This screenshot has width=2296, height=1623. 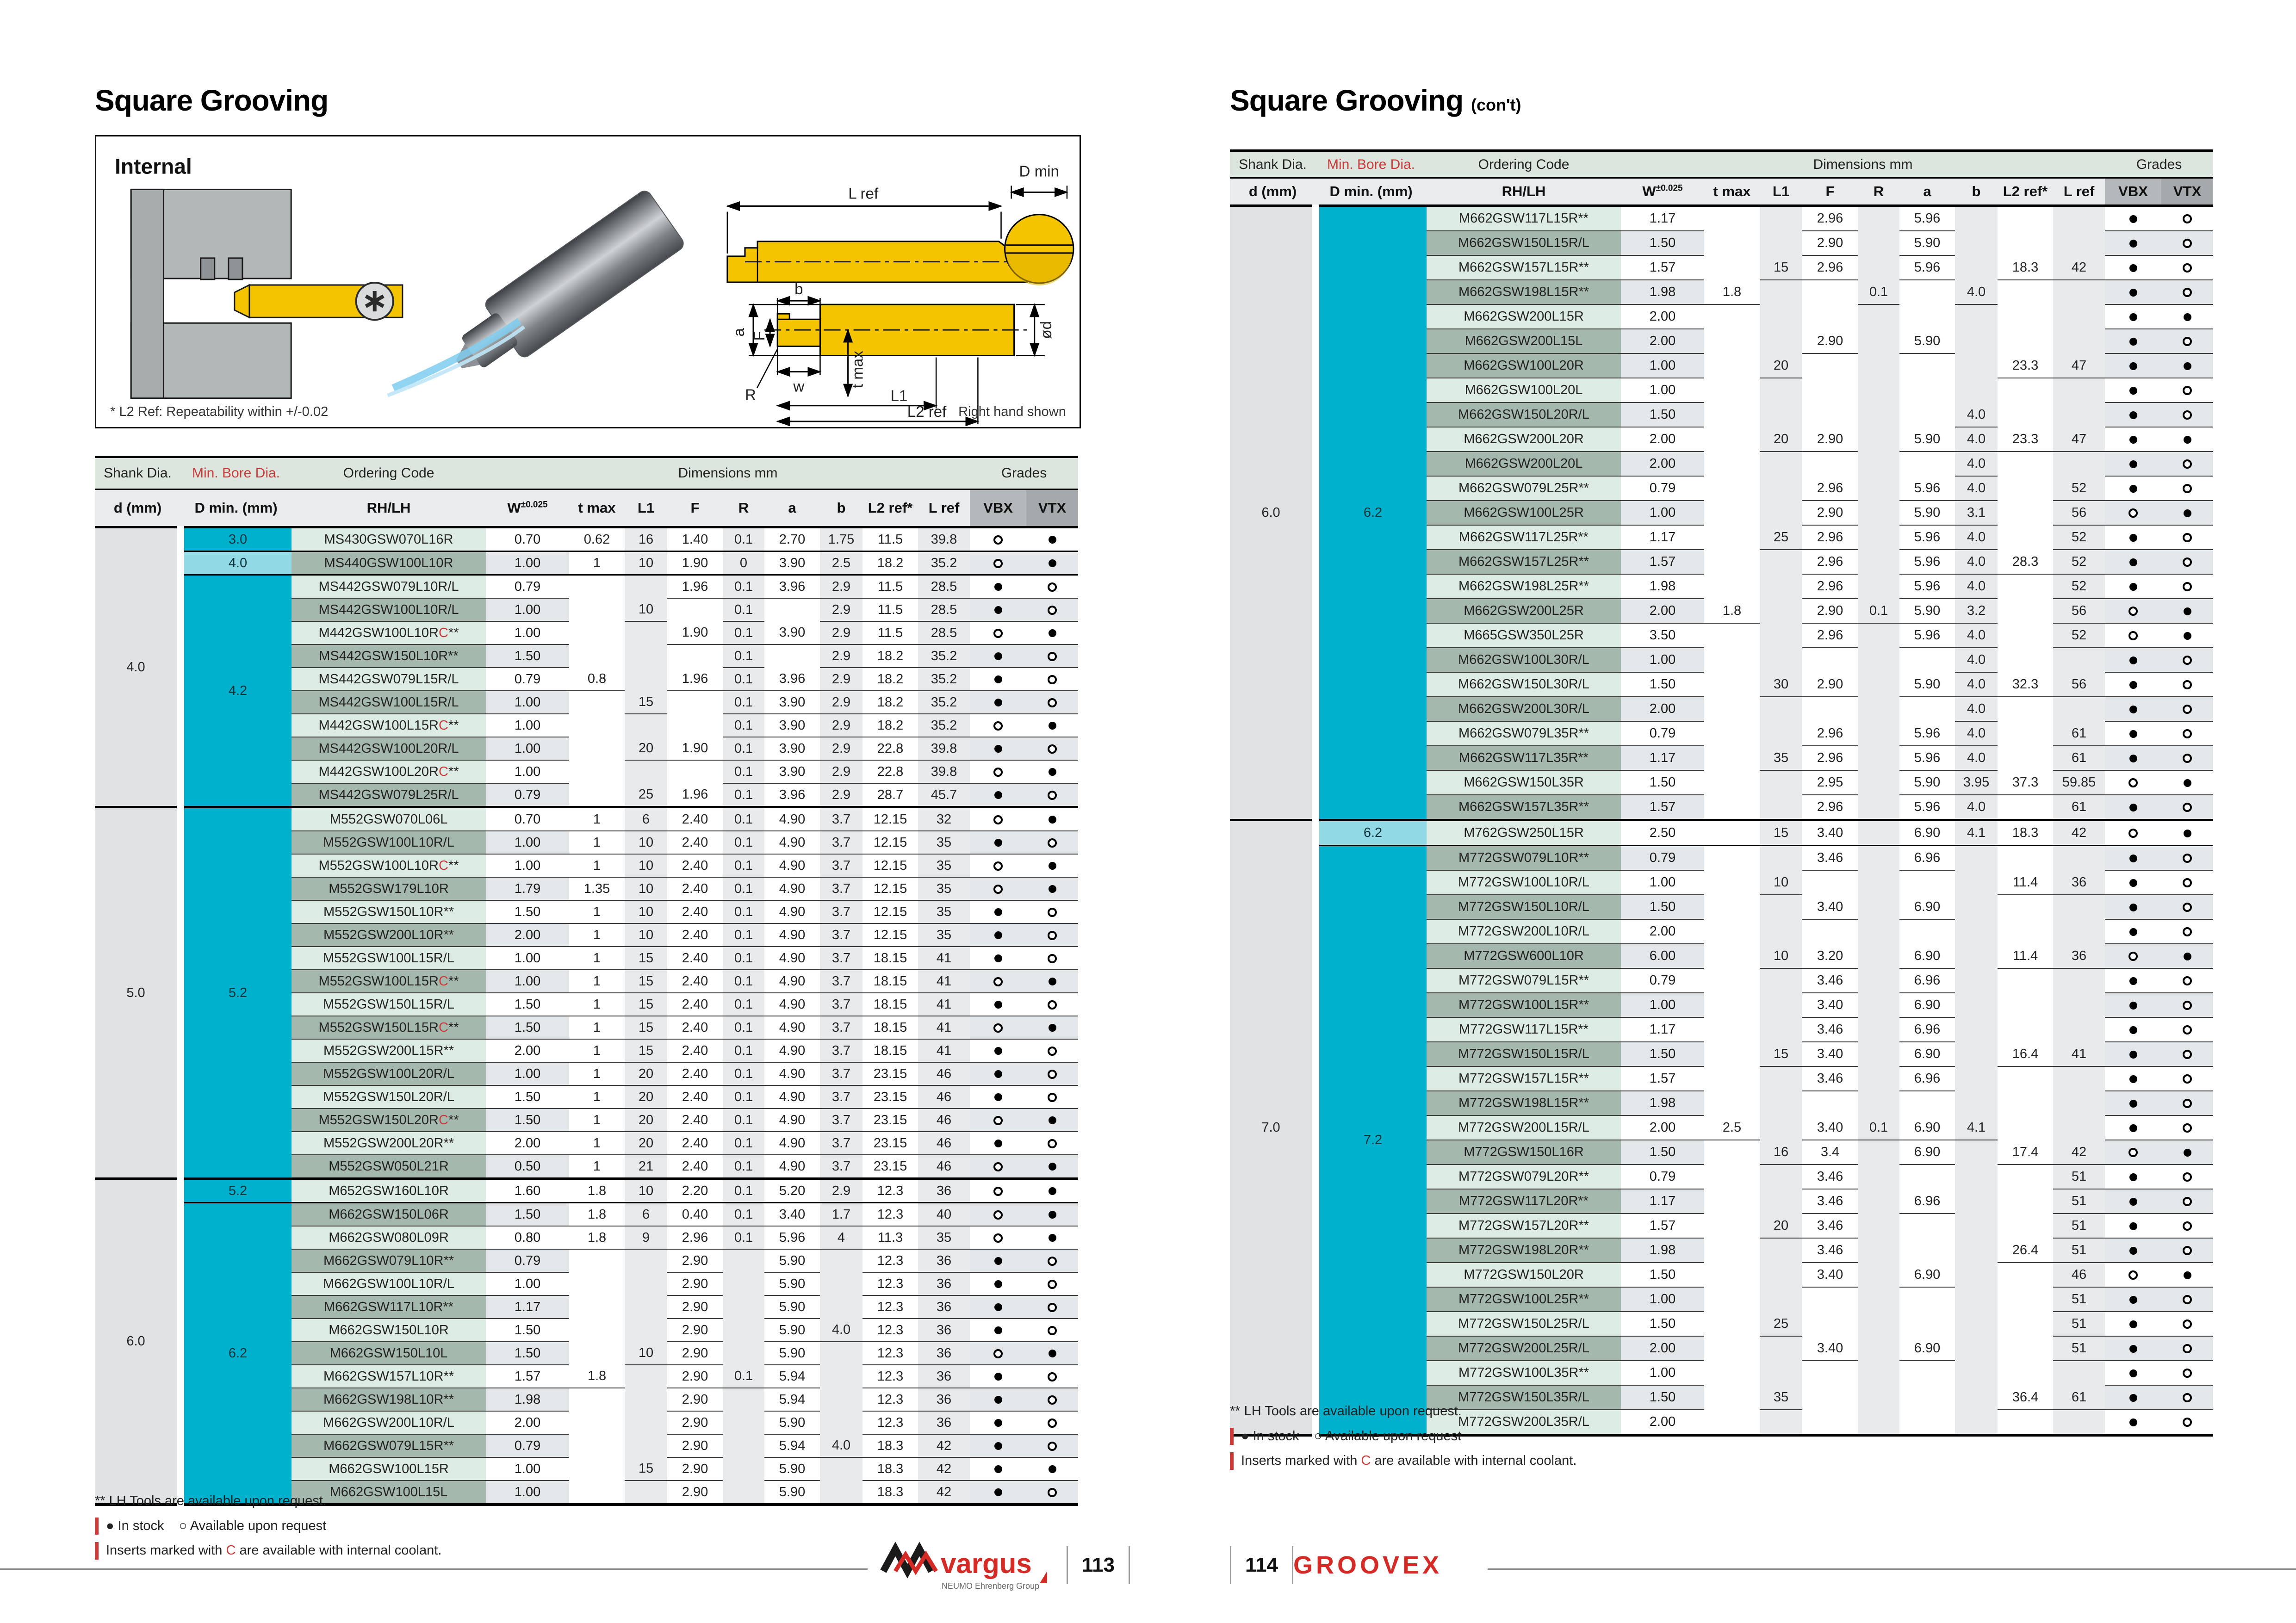 What do you see at coordinates (2026, 439) in the screenshot?
I see `cell-l2ref: 23.3` at bounding box center [2026, 439].